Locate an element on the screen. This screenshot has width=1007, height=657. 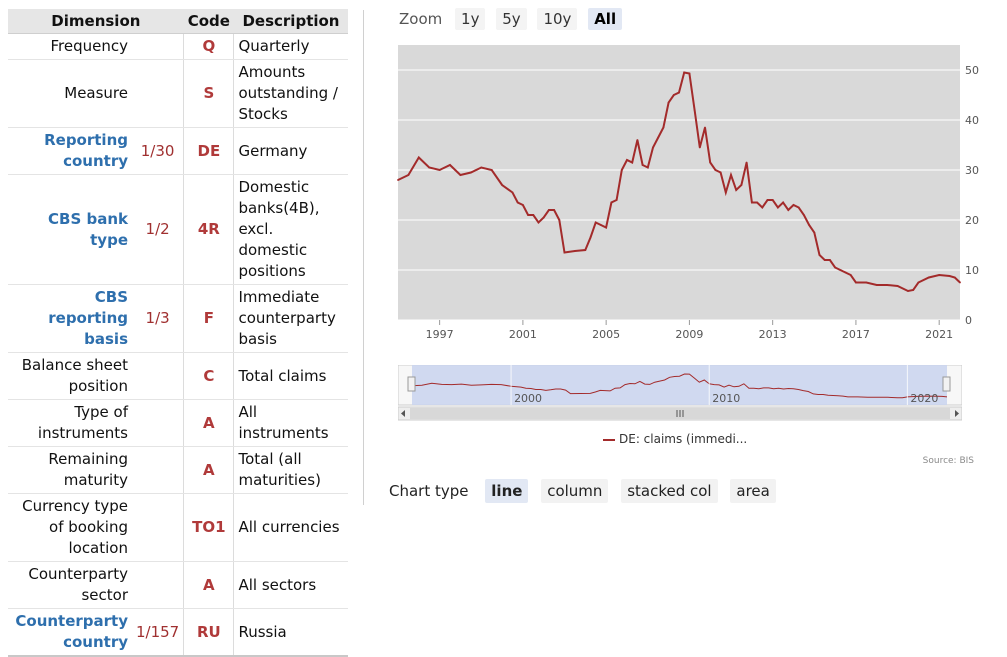
scroll-left-arrow-icon is located at coordinates (403, 413).